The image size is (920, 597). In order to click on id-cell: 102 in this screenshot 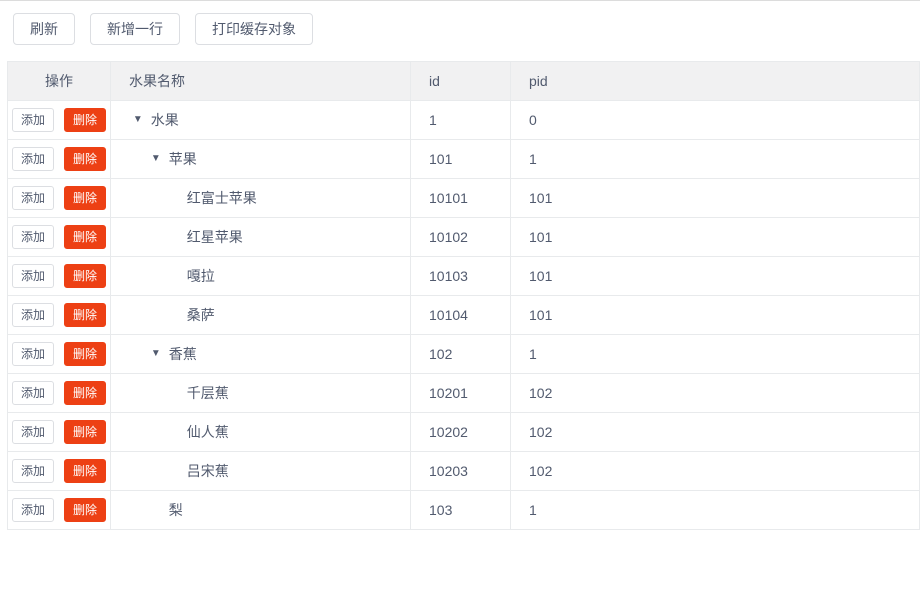, I will do `click(460, 354)`.